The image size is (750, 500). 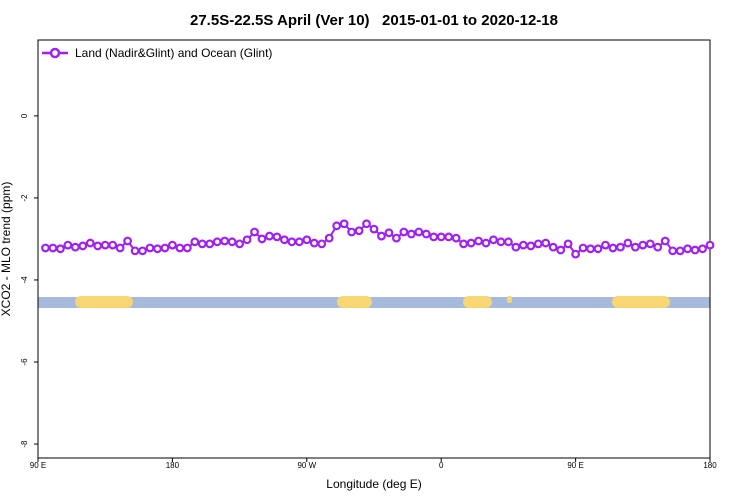 I want to click on legend-marker, so click(x=55, y=53).